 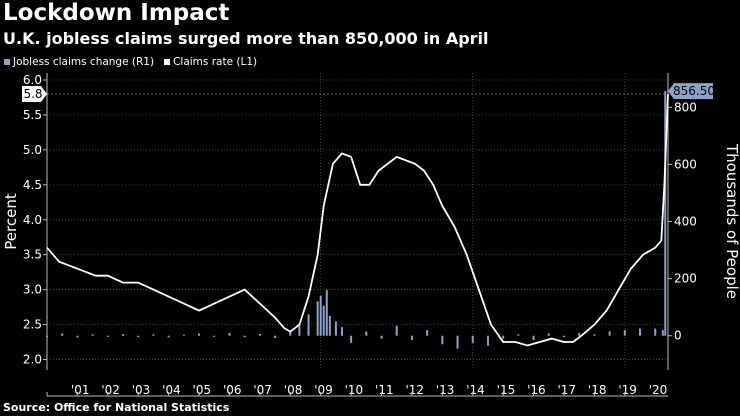 I want to click on x-tick-label: '07, so click(x=262, y=390).